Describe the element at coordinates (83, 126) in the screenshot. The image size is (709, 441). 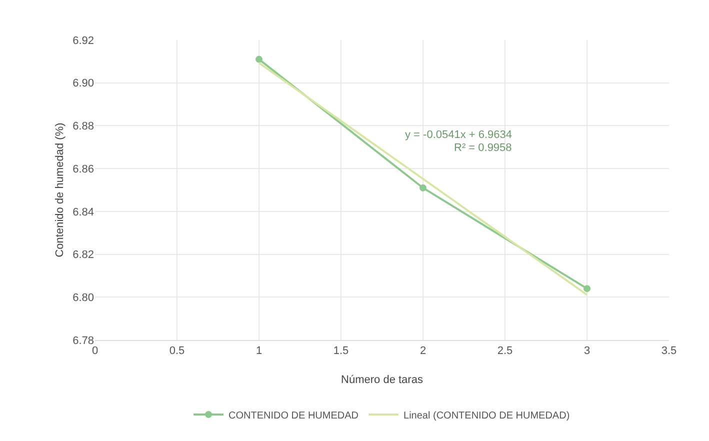
I see `y-tick-label: 6.88` at that location.